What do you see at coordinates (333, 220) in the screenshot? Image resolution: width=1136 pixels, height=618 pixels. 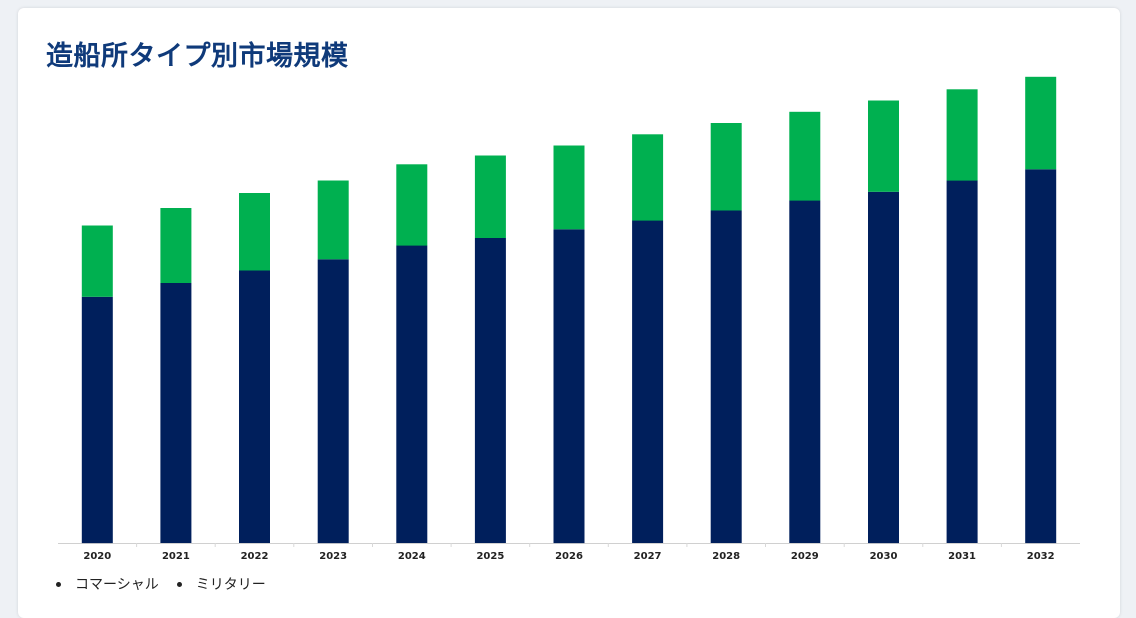 I see `bar-military-2023` at bounding box center [333, 220].